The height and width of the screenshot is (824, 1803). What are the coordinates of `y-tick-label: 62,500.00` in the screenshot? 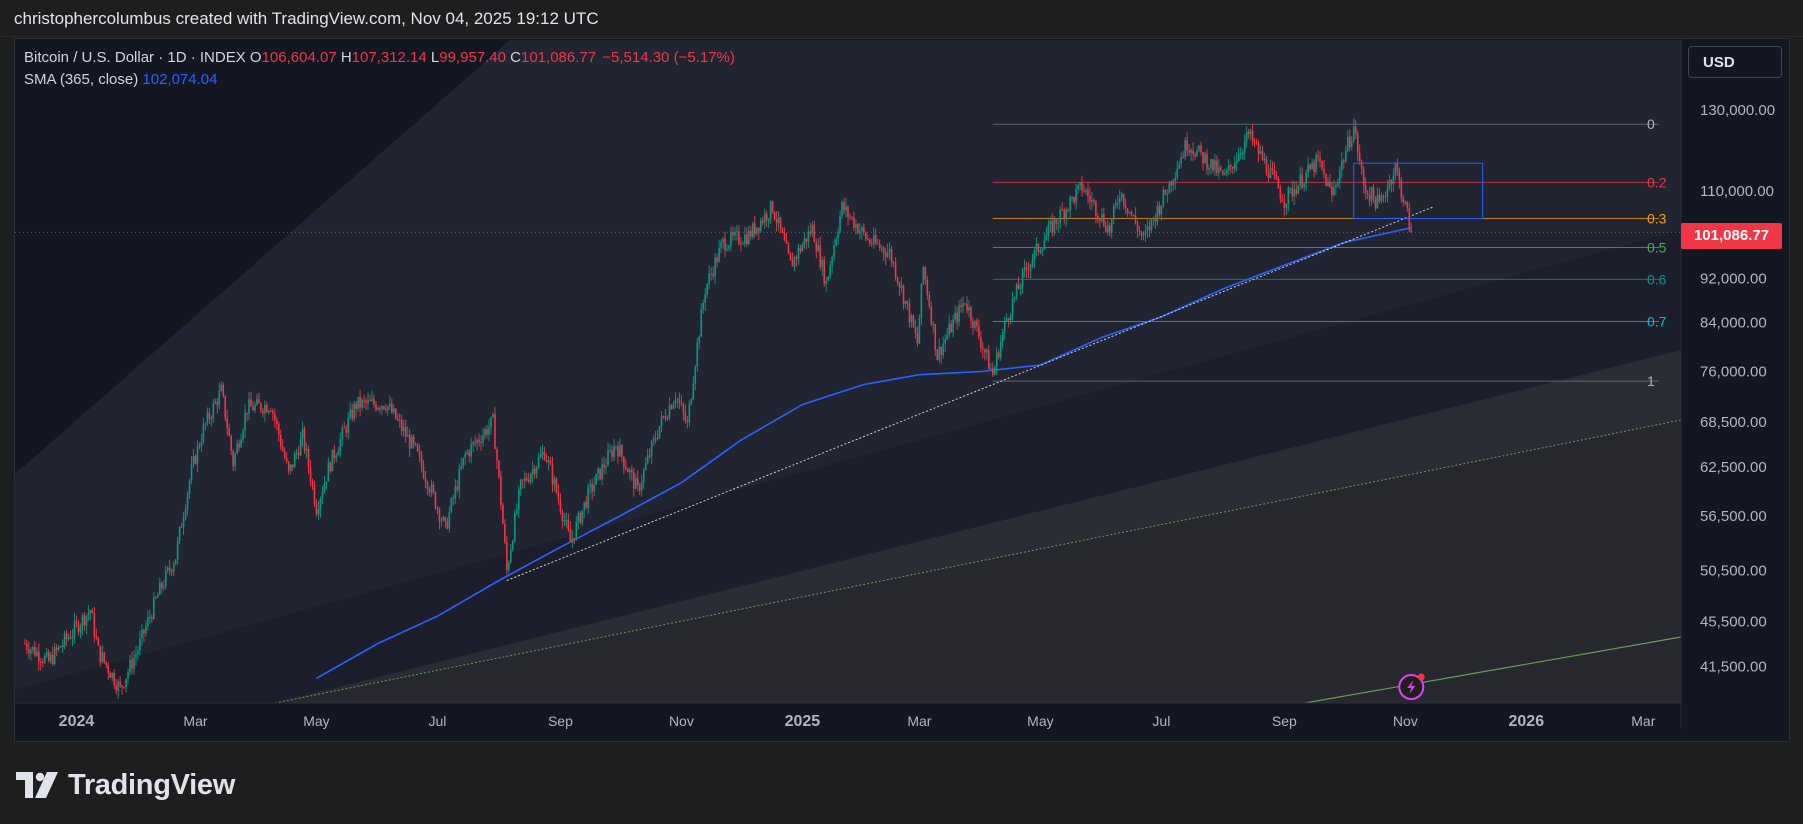 It's located at (1733, 467).